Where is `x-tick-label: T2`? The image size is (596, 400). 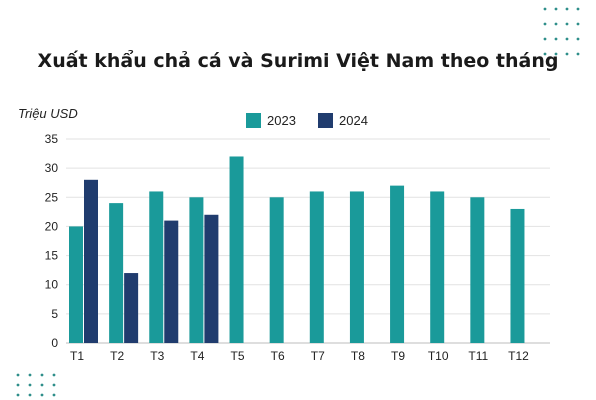
x-tick-label: T2 is located at coordinates (117, 356).